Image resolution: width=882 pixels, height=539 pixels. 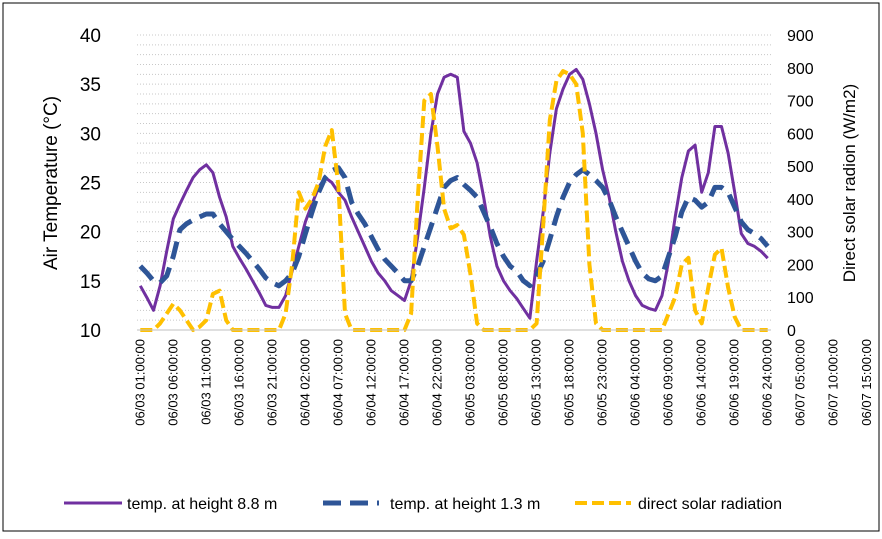 I want to click on y-tick-label: 25, so click(x=90, y=184).